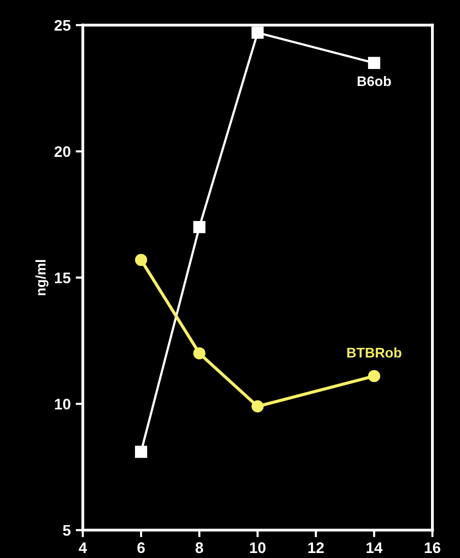 The image size is (460, 558). I want to click on x-tick-label: 6, so click(141, 548).